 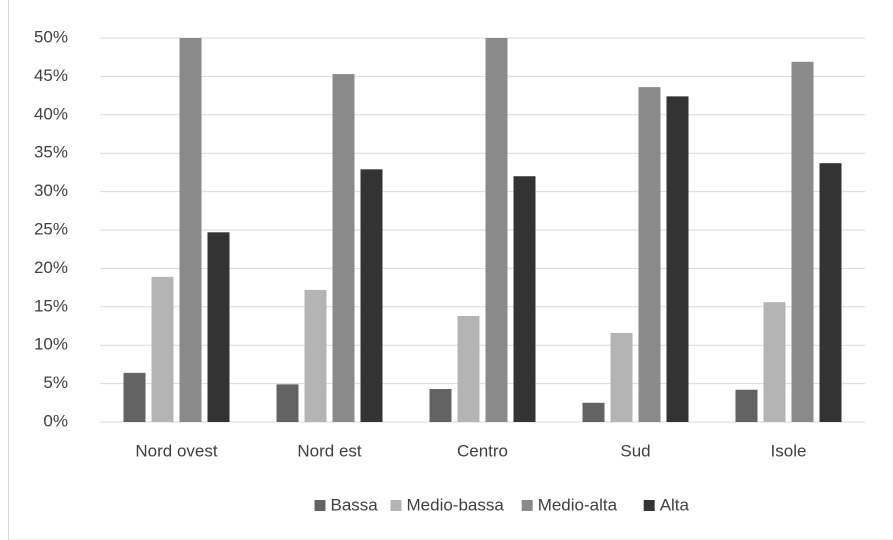 I want to click on y-tick-label: 25%, so click(x=51, y=228).